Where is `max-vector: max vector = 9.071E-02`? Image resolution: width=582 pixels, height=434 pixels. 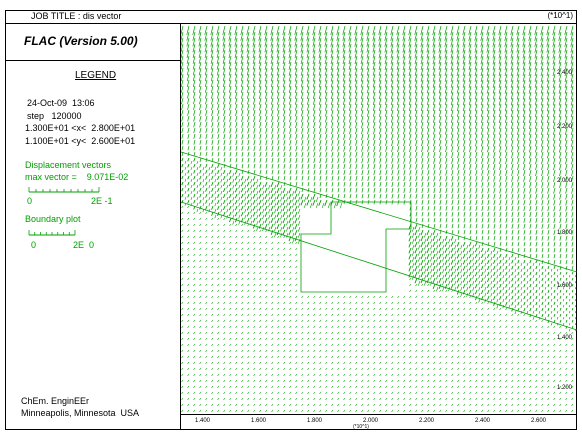 max-vector: max vector = 9.071E-02 is located at coordinates (77, 177).